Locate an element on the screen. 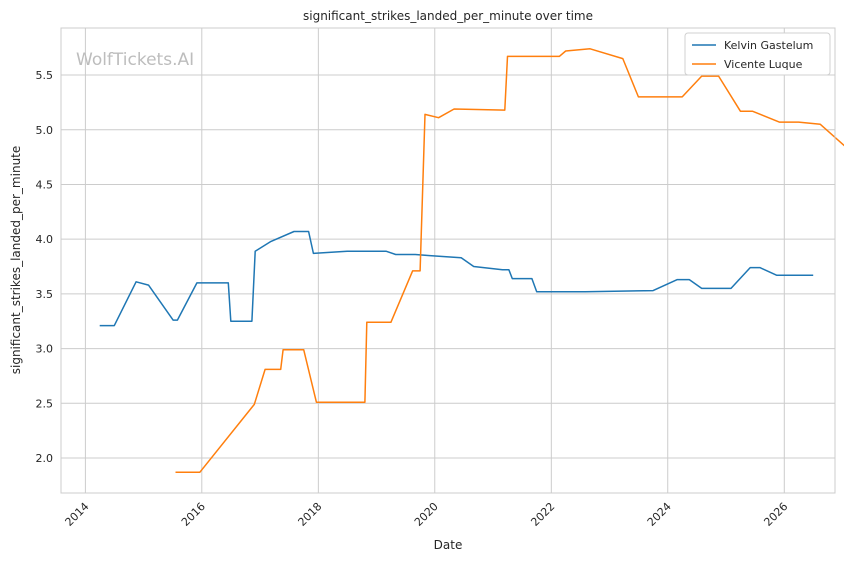  legend-box is located at coordinates (757, 54).